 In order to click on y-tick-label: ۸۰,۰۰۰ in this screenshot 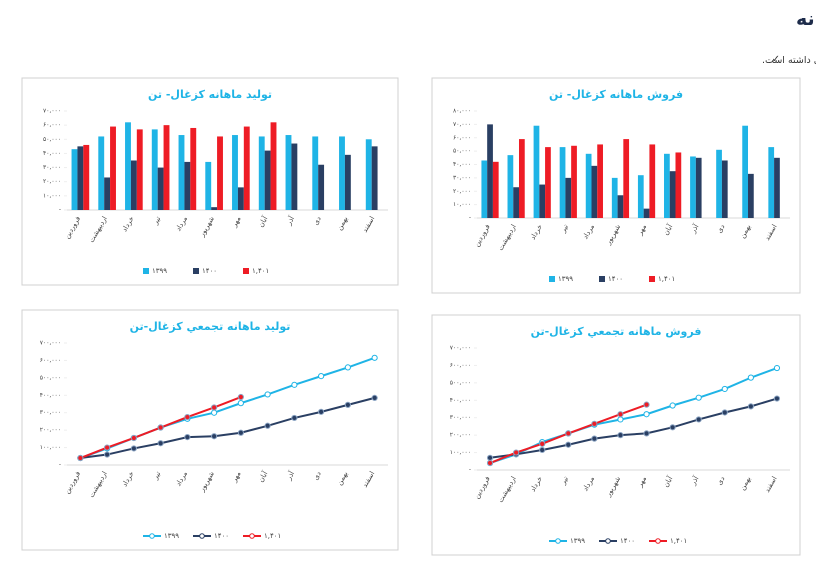, I will do `click(462, 111)`.